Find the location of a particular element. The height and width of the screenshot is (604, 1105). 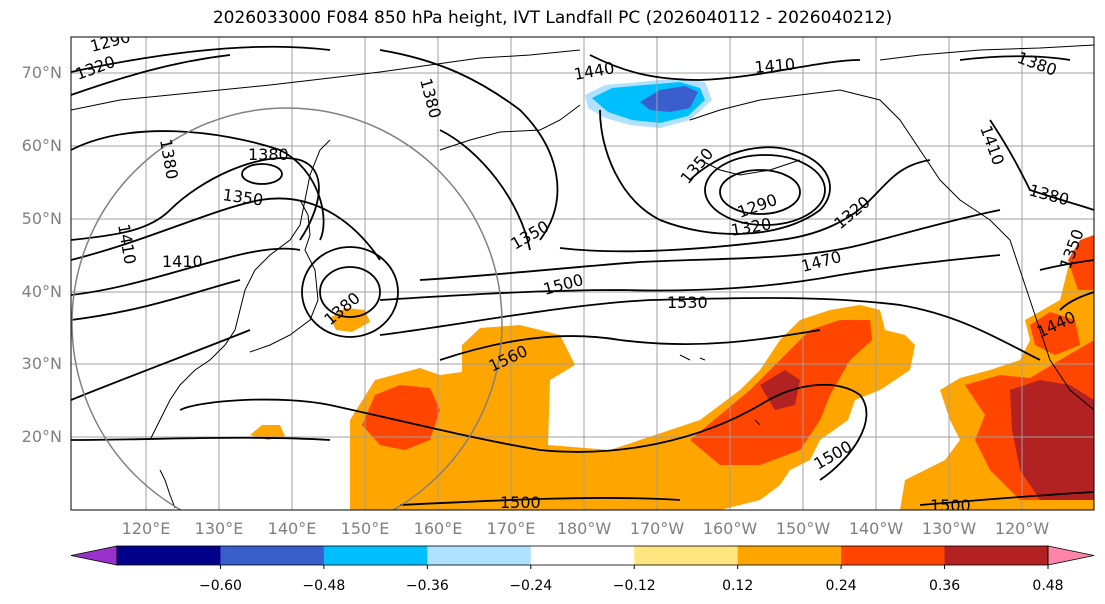

colorbar is located at coordinates (582, 555).